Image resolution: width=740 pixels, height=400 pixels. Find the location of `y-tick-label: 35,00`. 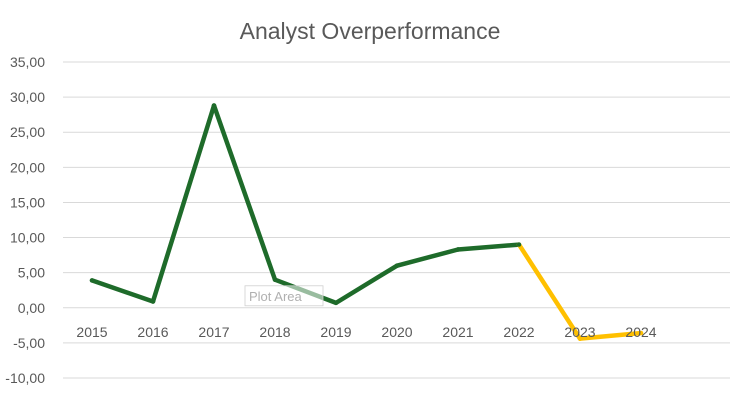

y-tick-label: 35,00 is located at coordinates (27, 62).